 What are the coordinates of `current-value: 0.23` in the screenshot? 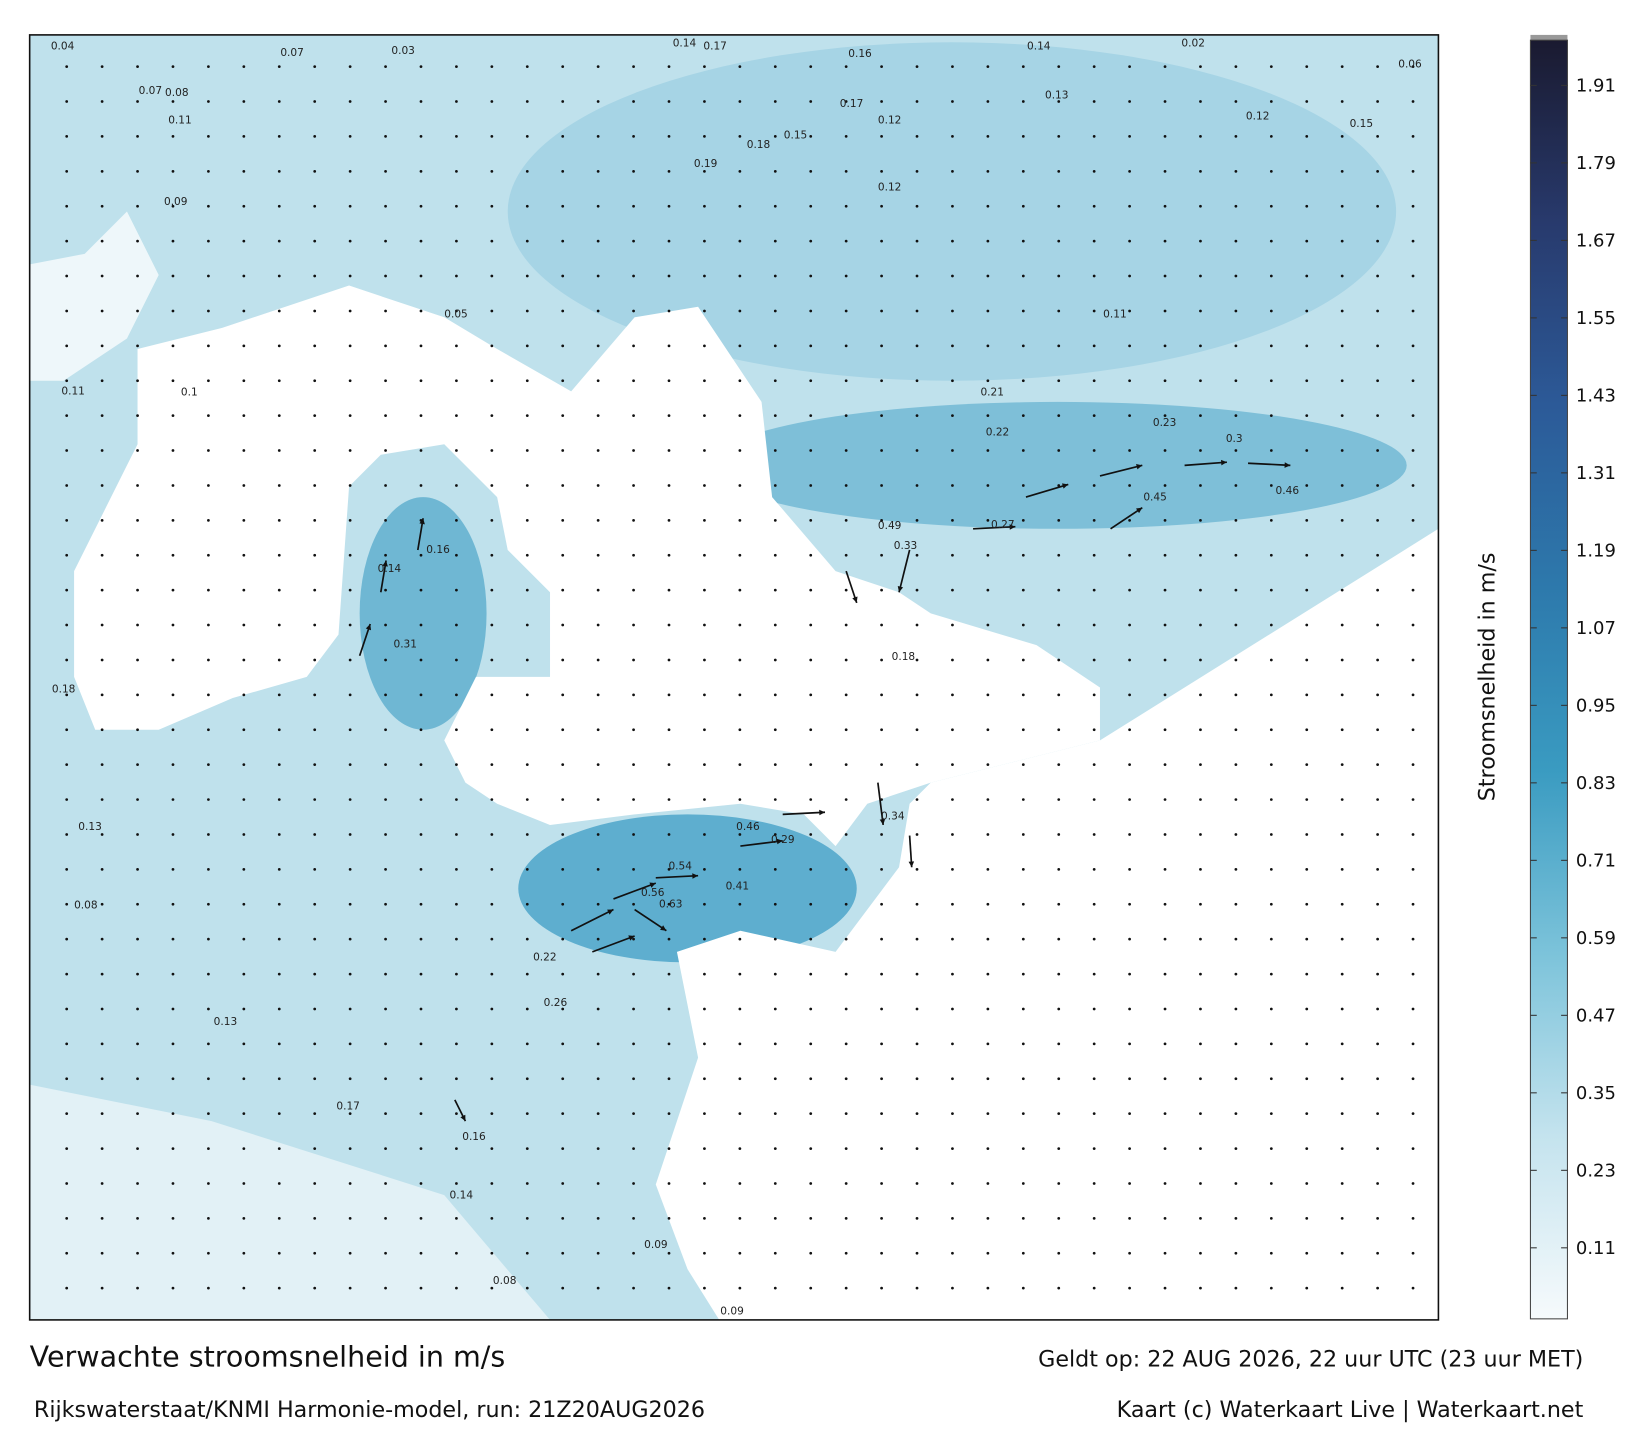 It's located at (1165, 423).